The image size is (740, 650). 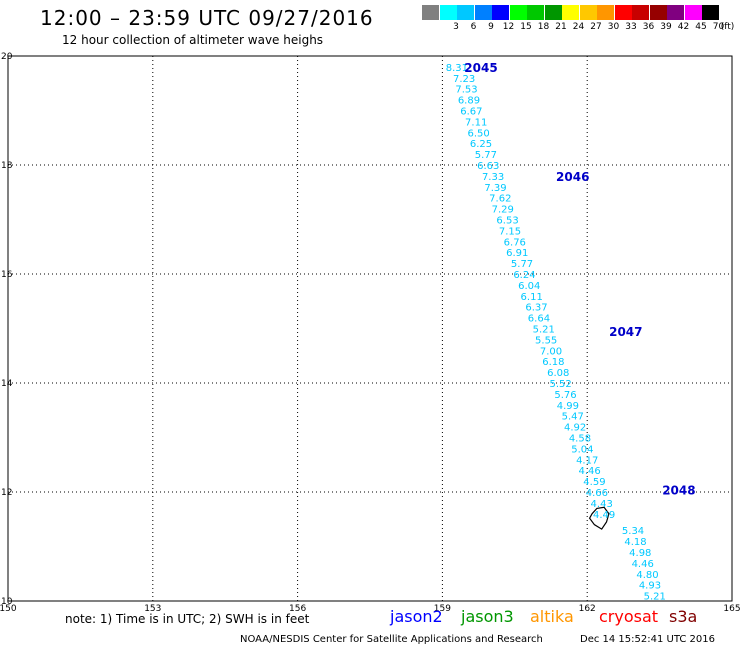 What do you see at coordinates (526, 27) in the screenshot?
I see `legend-label: 15` at bounding box center [526, 27].